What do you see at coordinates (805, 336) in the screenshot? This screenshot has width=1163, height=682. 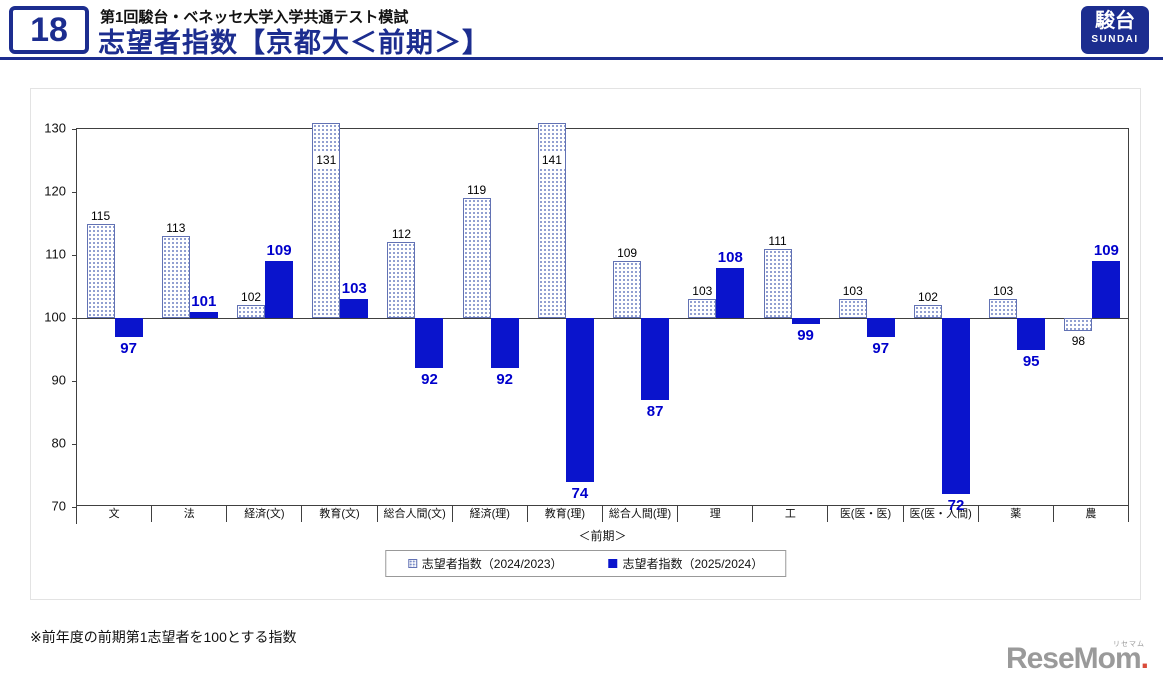 I see `bar-value-label: 99` at bounding box center [805, 336].